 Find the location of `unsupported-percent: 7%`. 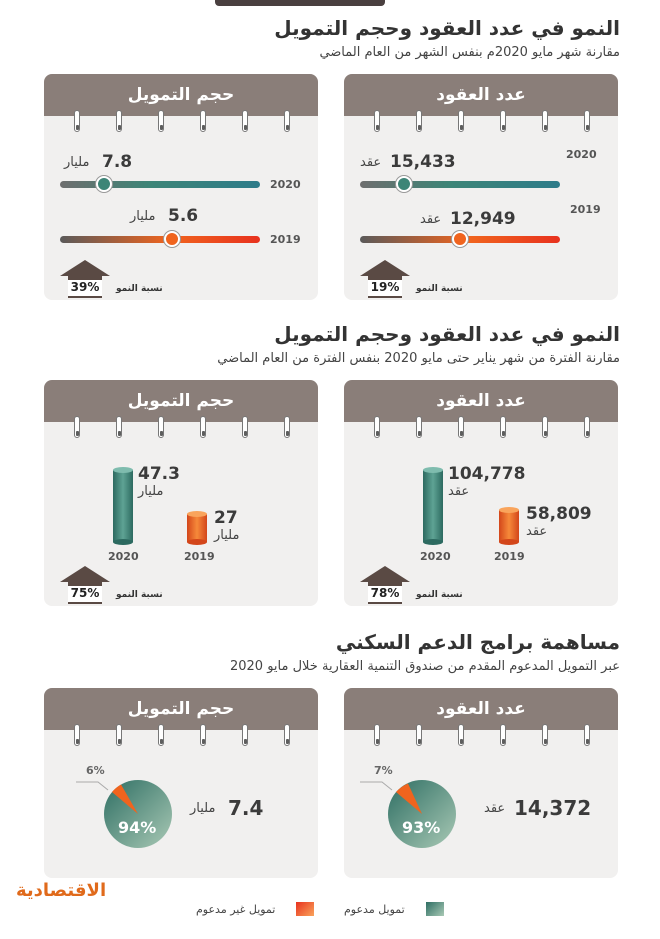

unsupported-percent: 7% is located at coordinates (383, 770).